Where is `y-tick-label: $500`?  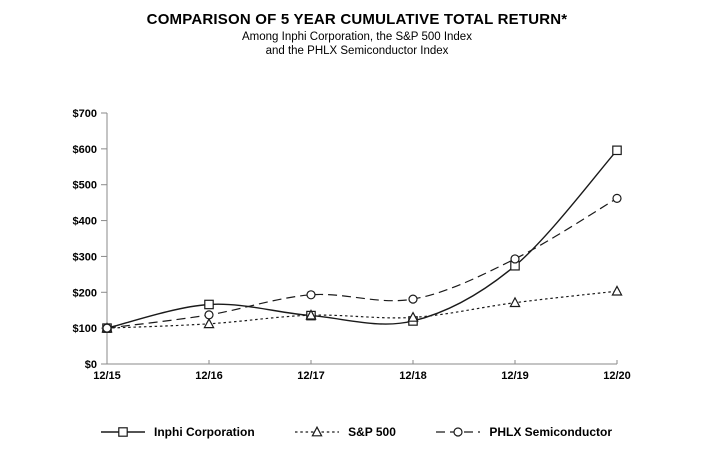 y-tick-label: $500 is located at coordinates (85, 186).